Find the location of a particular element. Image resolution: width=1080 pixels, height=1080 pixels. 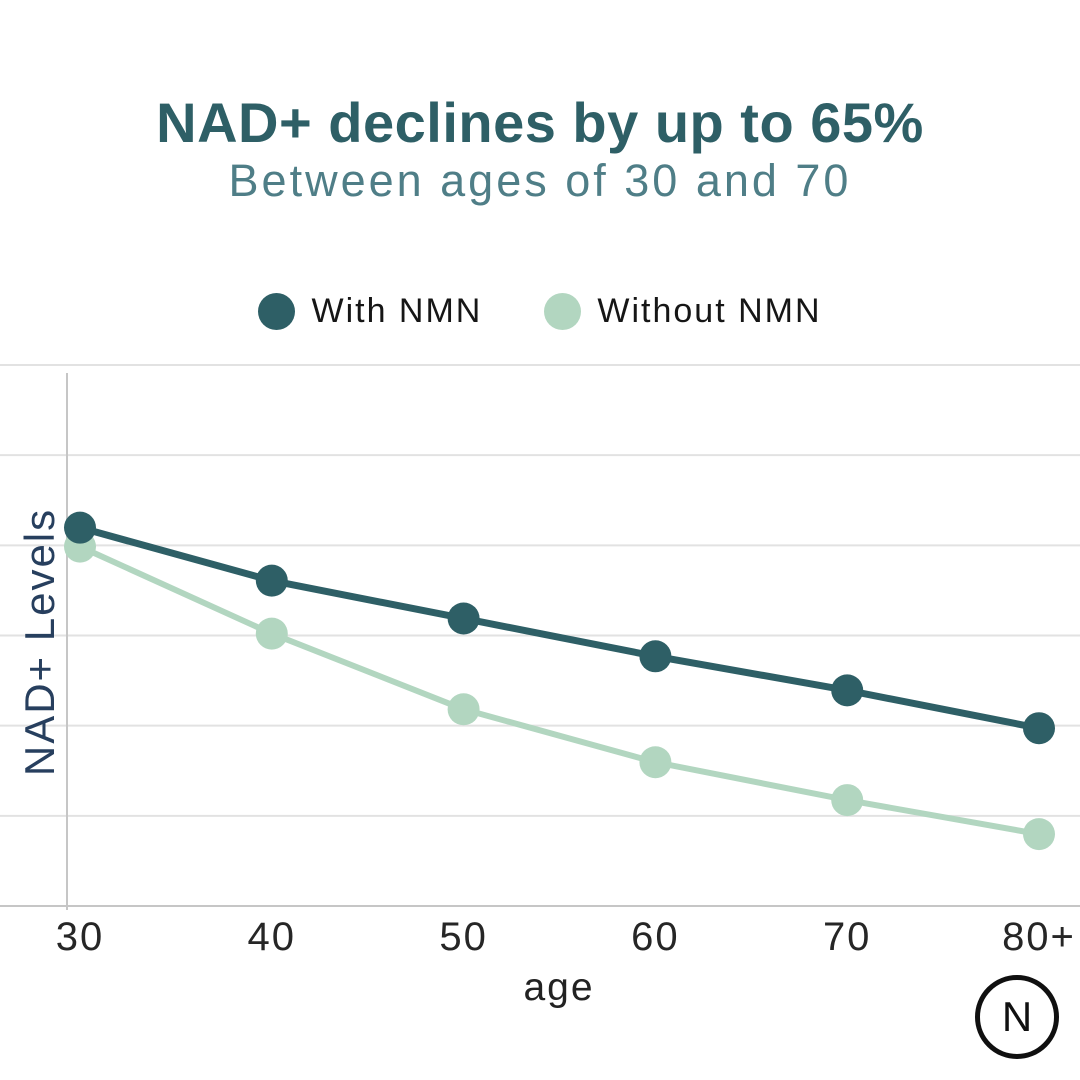

x-tick-label-60: 60 is located at coordinates (655, 937).